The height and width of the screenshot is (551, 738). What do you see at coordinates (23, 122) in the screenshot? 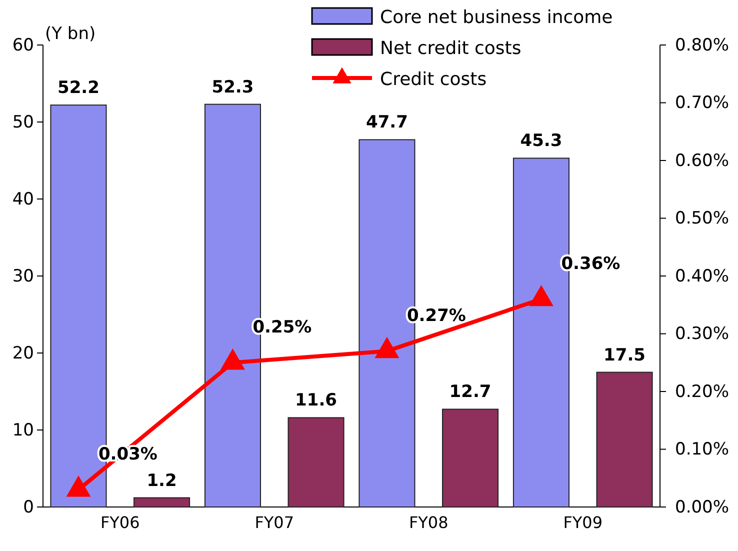
I see `y-tick-label: 50` at bounding box center [23, 122].